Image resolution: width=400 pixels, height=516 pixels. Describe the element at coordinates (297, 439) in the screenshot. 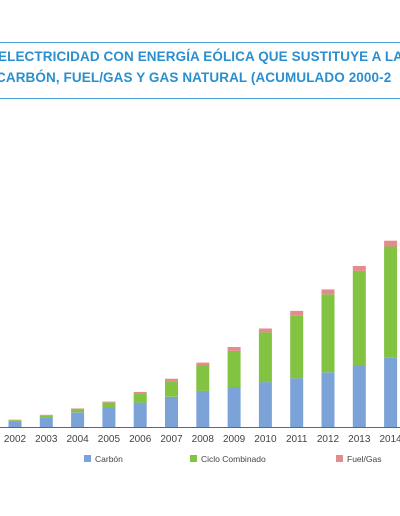

I see `x-tick-label-2011: 2011` at that location.